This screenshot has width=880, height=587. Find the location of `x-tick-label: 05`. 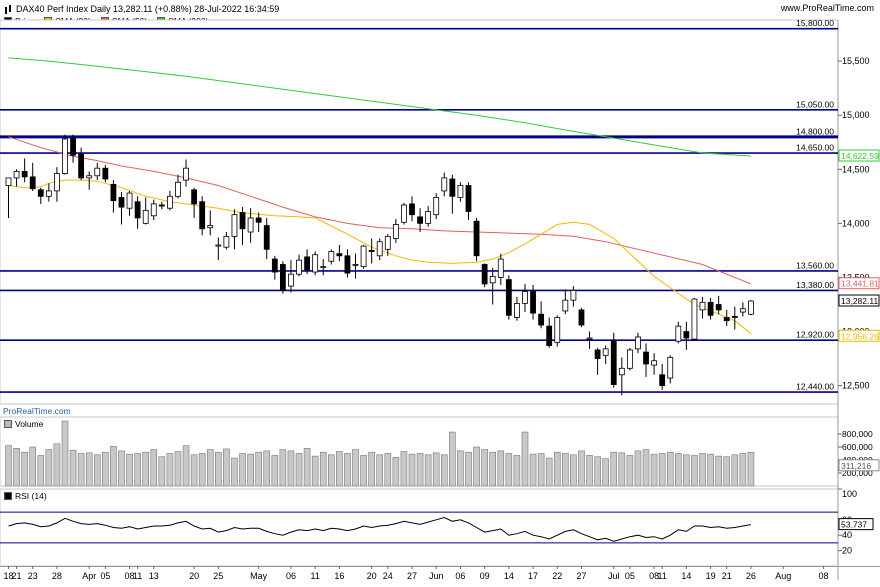

x-tick-label: 05 is located at coordinates (630, 576).